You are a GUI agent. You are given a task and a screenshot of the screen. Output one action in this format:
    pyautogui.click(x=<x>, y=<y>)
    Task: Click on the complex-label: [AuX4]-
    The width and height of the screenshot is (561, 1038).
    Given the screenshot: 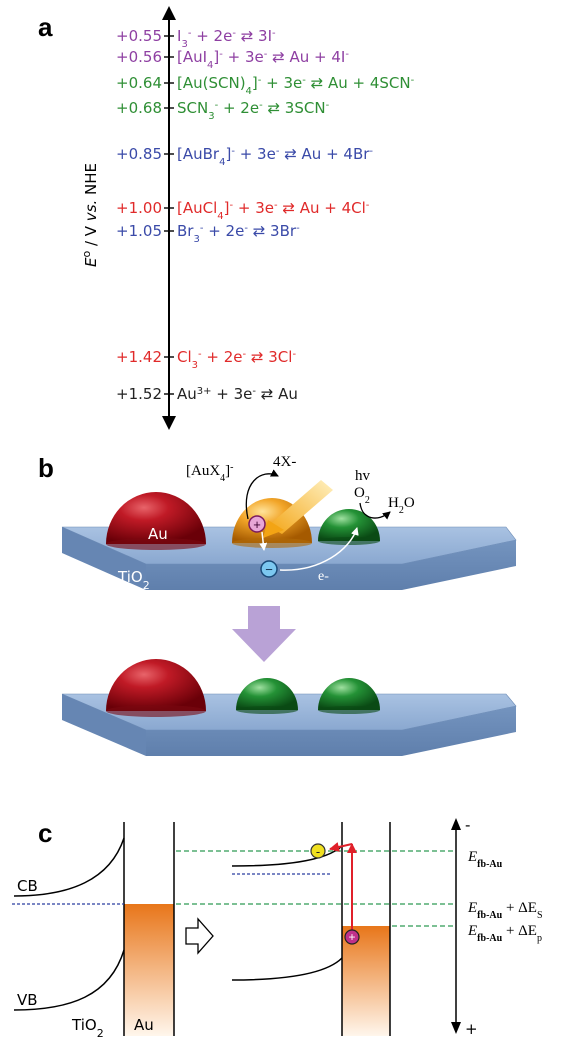 What is the action you would take?
    pyautogui.click(x=210, y=473)
    